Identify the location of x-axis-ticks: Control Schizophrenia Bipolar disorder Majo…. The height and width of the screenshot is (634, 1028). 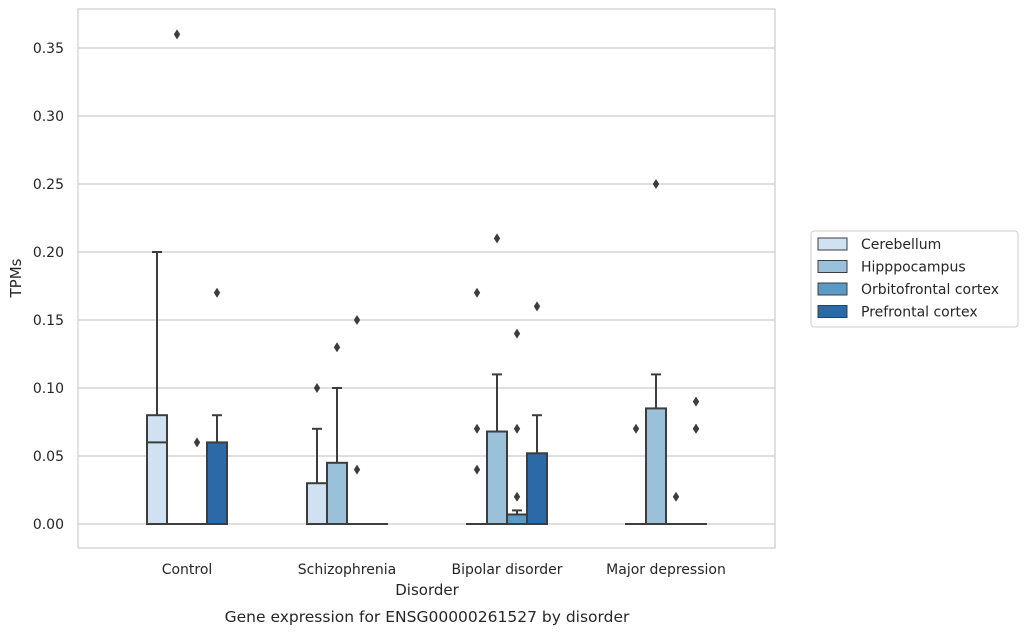
(444, 570).